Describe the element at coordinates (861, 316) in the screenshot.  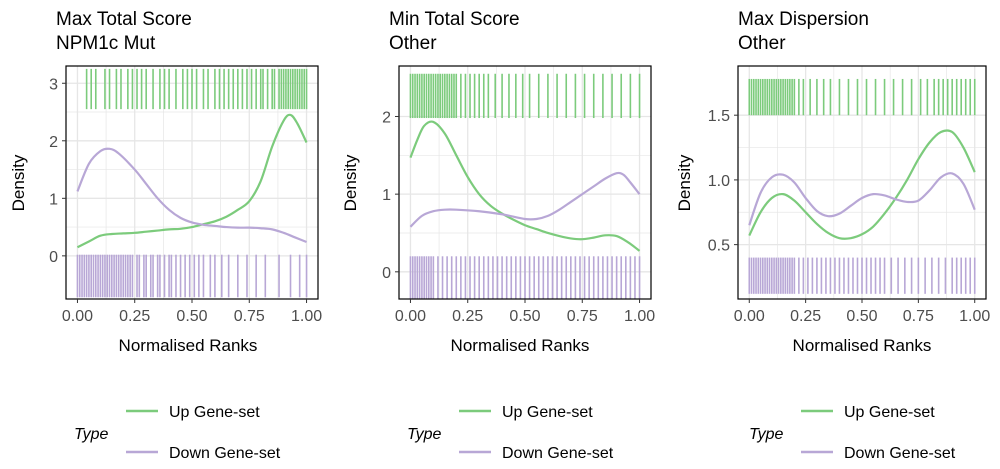
I see `panel-3-x-tick-label: 0.50` at that location.